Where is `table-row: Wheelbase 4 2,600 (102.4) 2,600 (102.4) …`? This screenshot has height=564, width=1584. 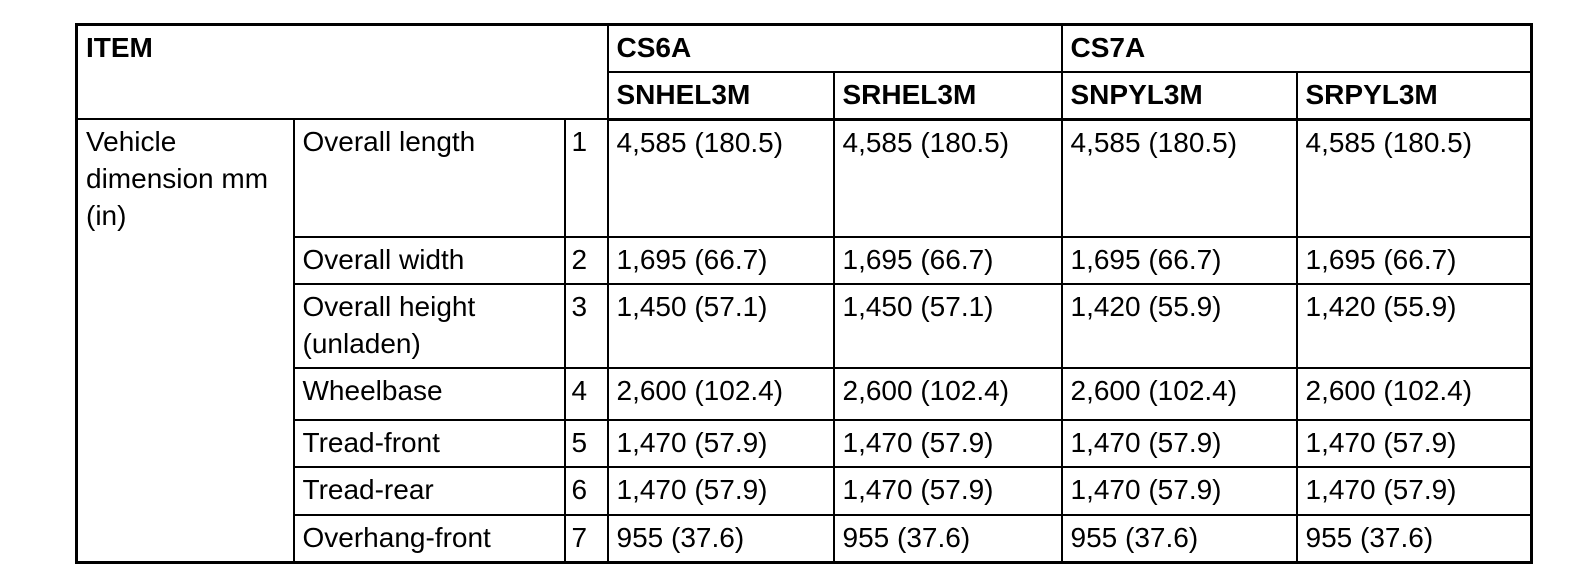
table-row: Wheelbase 4 2,600 (102.4) 2,600 (102.4) … is located at coordinates (805, 394).